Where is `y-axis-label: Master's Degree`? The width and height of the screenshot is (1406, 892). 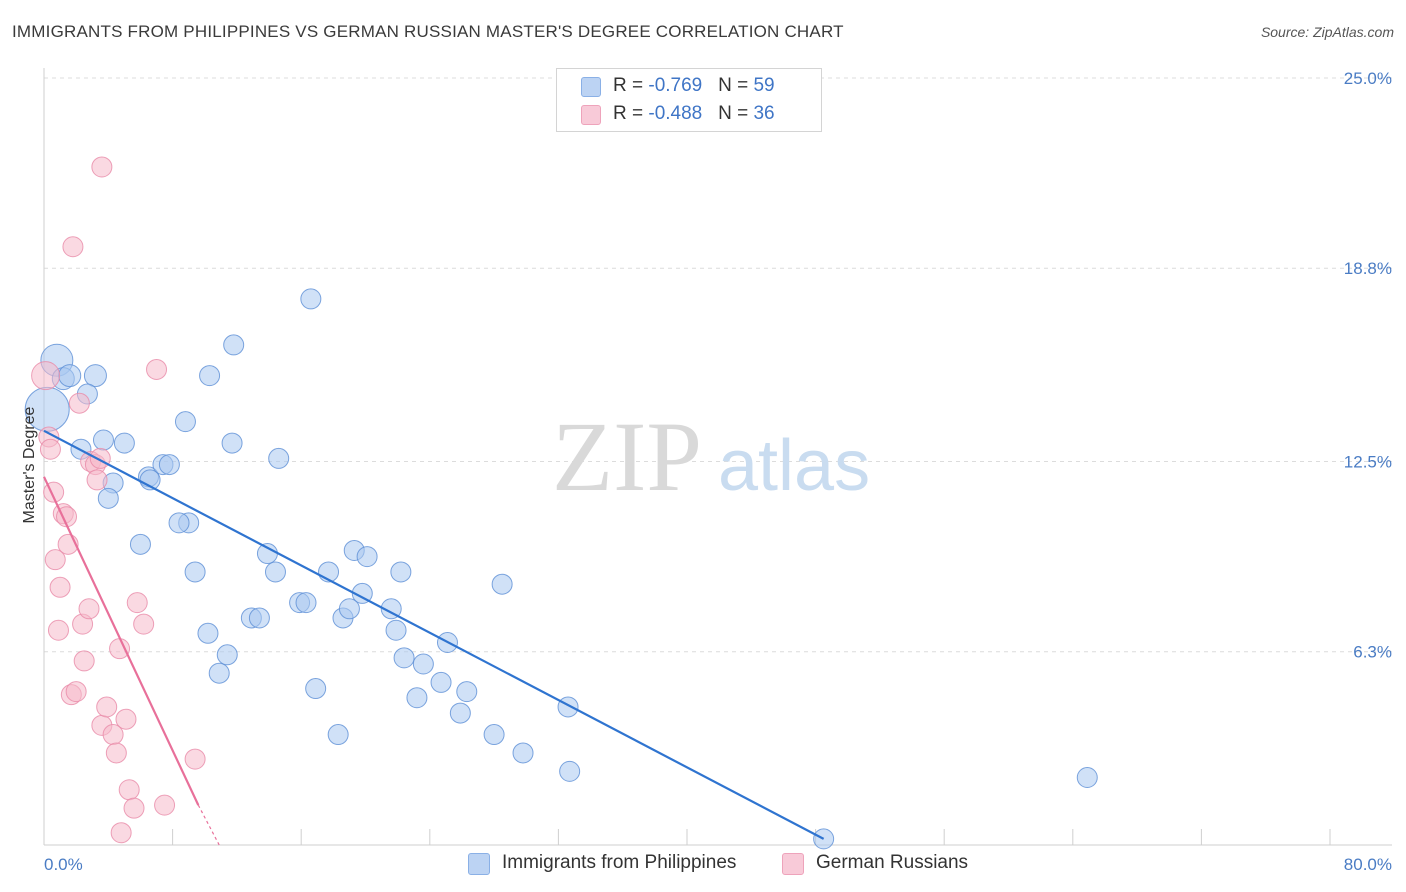 y-axis-label: Master's Degree is located at coordinates (29, 464).